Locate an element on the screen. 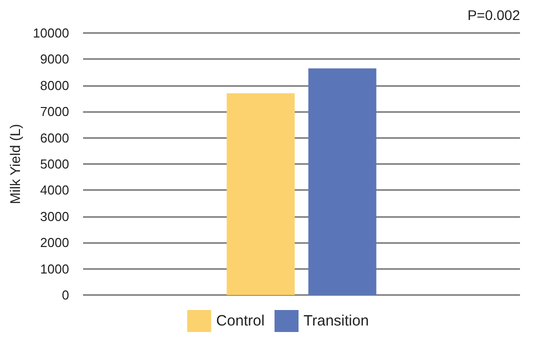 Image resolution: width=556 pixels, height=341 pixels. y-tick-label: 9000 is located at coordinates (55, 59).